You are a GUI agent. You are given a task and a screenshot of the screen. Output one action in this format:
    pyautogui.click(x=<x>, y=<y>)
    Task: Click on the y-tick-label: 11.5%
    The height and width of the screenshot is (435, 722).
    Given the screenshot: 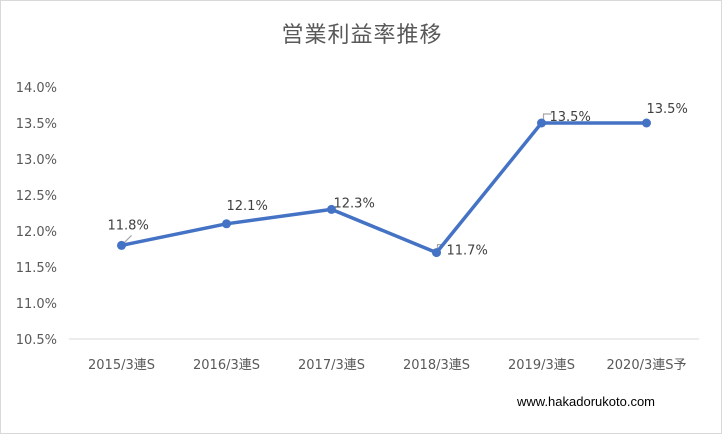 What is the action you would take?
    pyautogui.click(x=36, y=268)
    